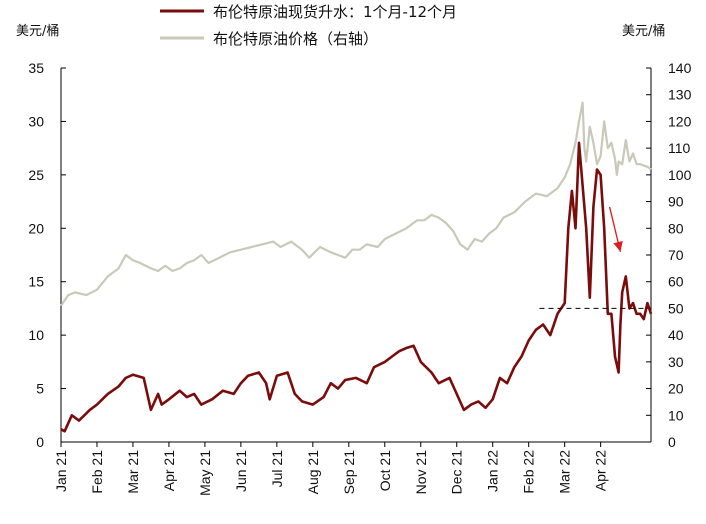 The image size is (706, 524). I want to click on right-tick-label: 90, so click(676, 202).